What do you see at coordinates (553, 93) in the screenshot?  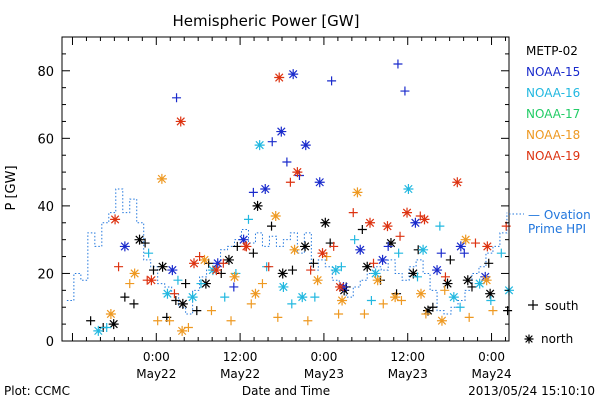 I see `legend-noaa-16: NOAA-16` at bounding box center [553, 93].